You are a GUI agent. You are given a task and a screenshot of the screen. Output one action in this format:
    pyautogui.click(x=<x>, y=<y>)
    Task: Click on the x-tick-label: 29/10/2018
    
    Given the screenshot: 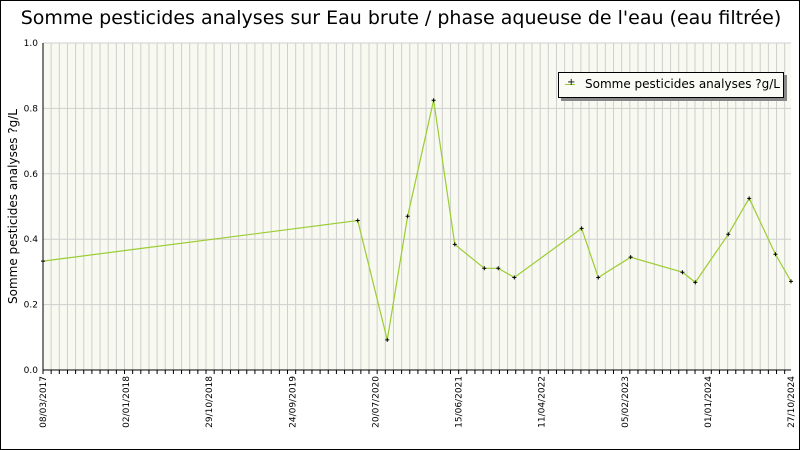 What is the action you would take?
    pyautogui.click(x=210, y=402)
    